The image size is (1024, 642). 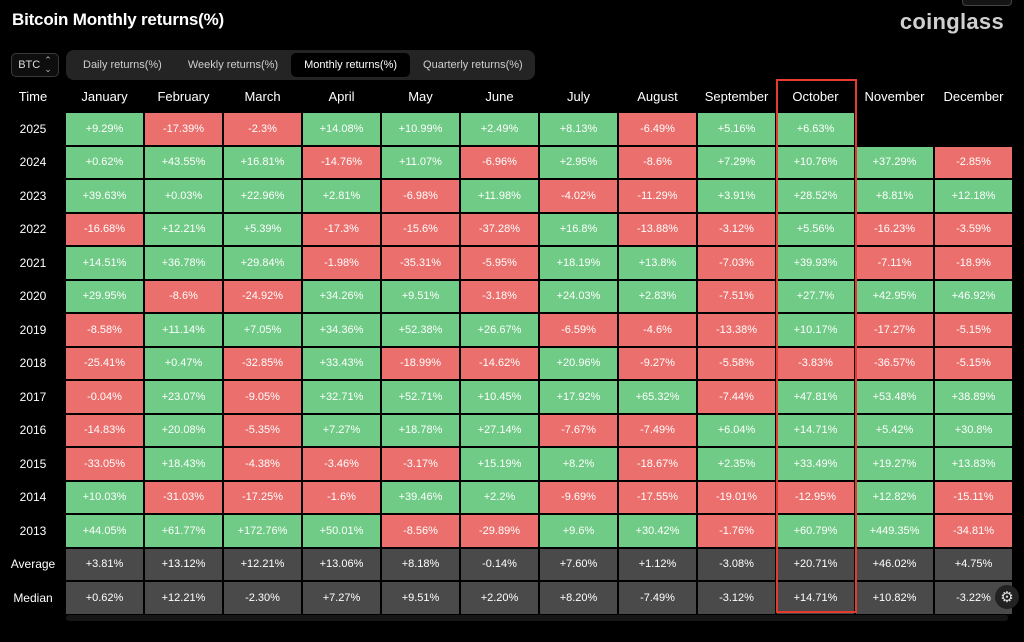 What do you see at coordinates (262, 497) in the screenshot?
I see `return-cell: -17.25%` at bounding box center [262, 497].